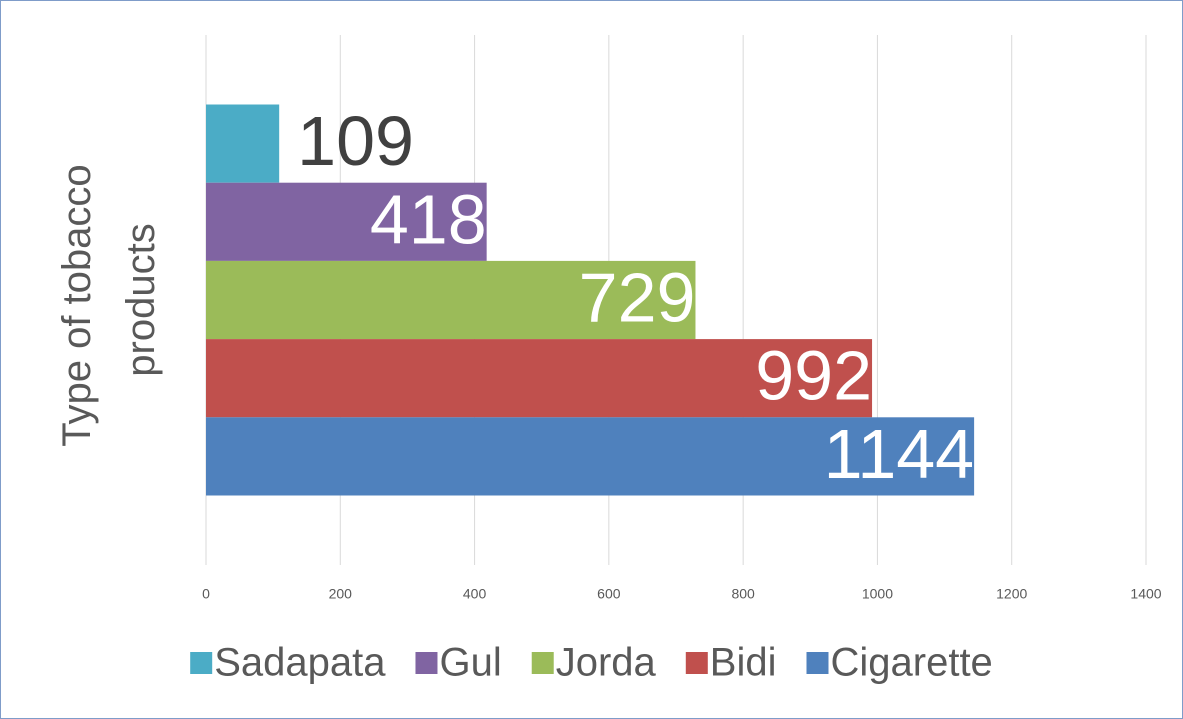  What do you see at coordinates (813, 376) in the screenshot?
I see `data-label: 992` at bounding box center [813, 376].